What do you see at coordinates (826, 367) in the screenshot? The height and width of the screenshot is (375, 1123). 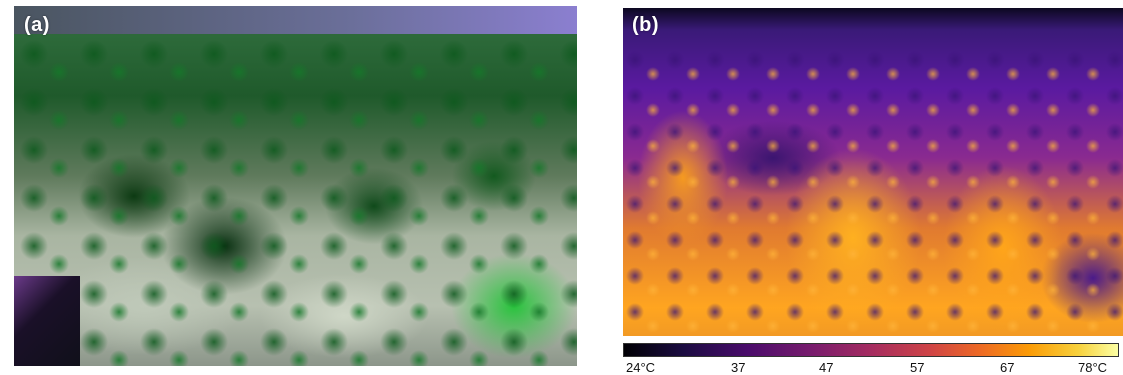 I see `colorbar-tick-label: 47` at bounding box center [826, 367].